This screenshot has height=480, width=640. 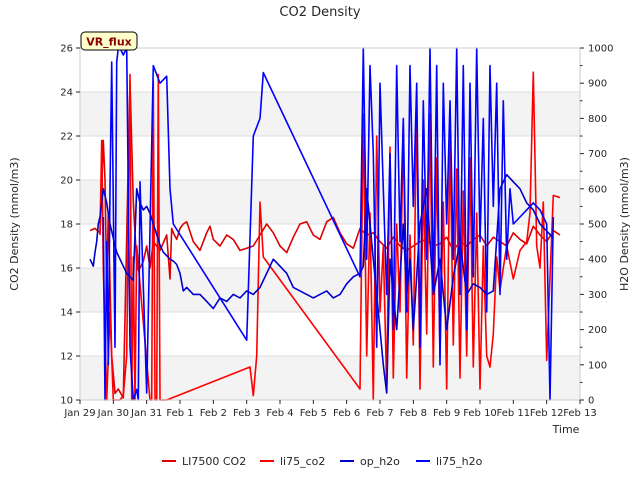 What do you see at coordinates (179, 413) in the screenshot?
I see `x-tick-label: Feb 1` at bounding box center [179, 413].